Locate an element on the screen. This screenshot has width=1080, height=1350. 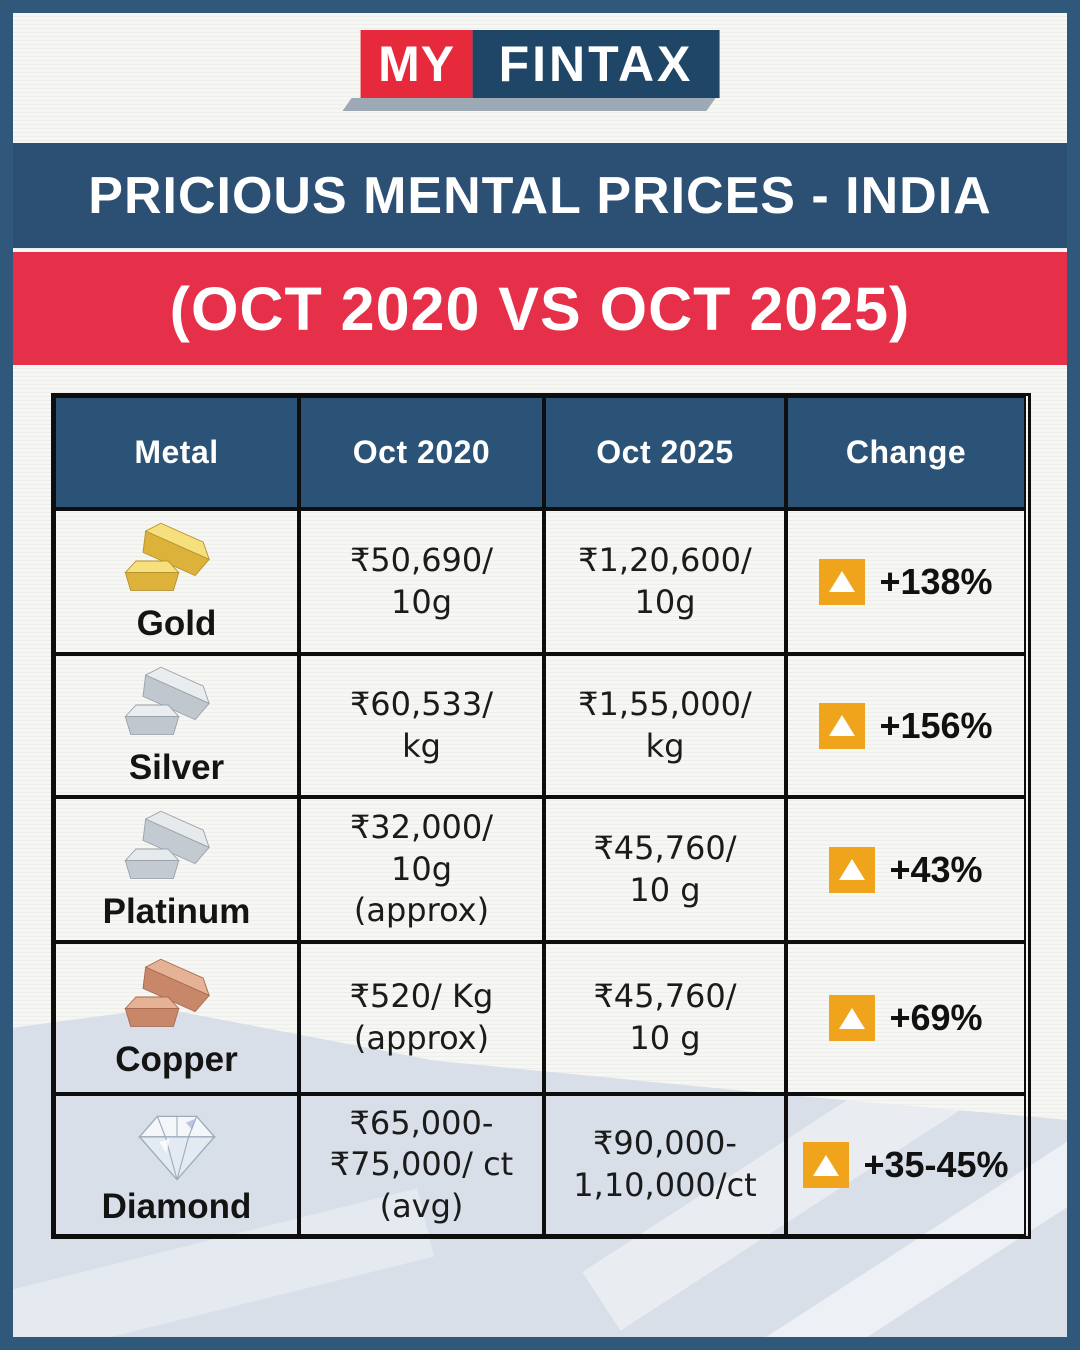
change-value: +138% is located at coordinates (936, 581).